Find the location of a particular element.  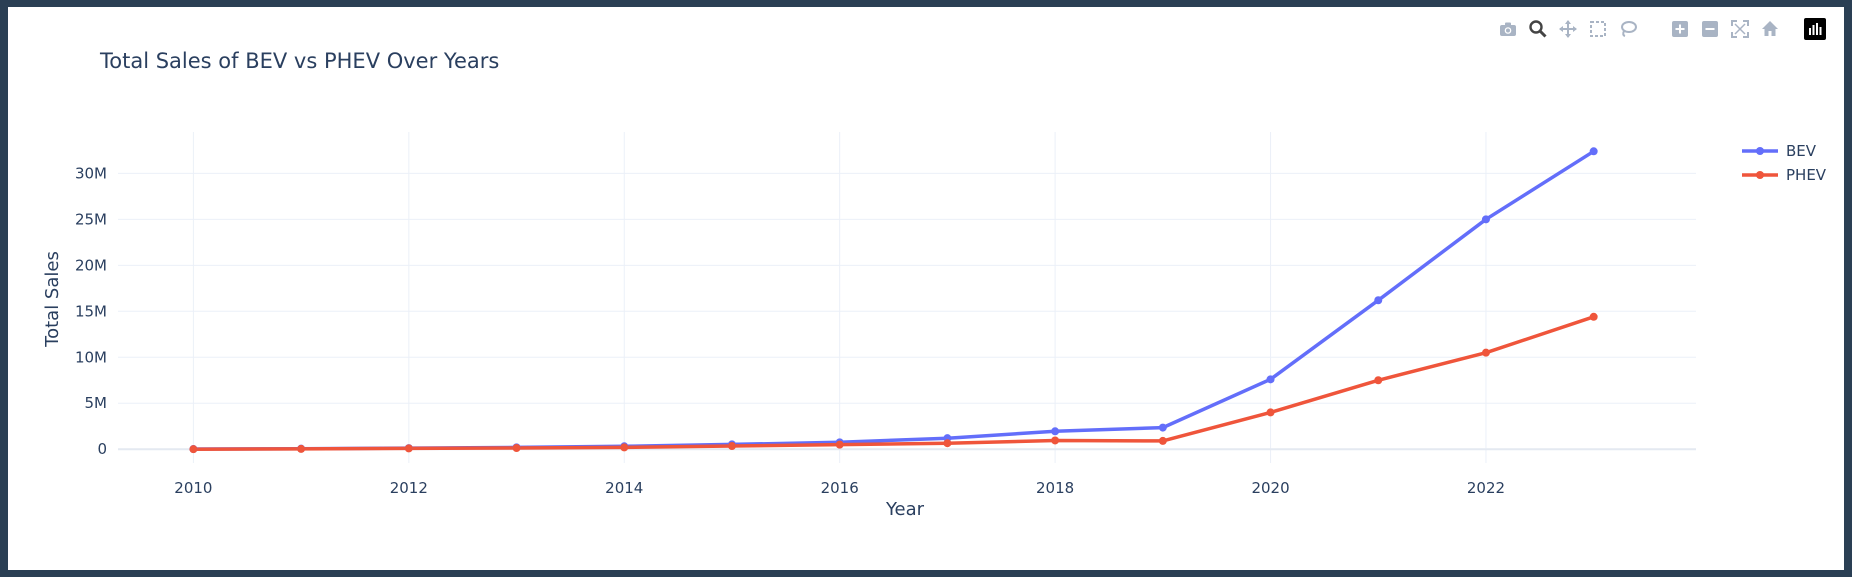

plotly-logo-icon is located at coordinates (1815, 29).